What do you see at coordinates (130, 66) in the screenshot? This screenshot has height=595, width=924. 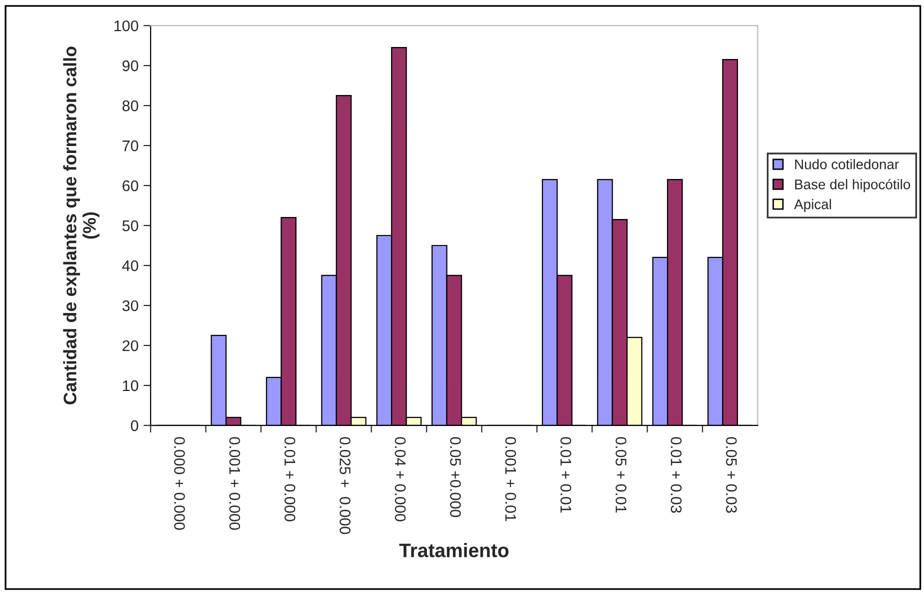 I see `y-tick-label: 90` at bounding box center [130, 66].